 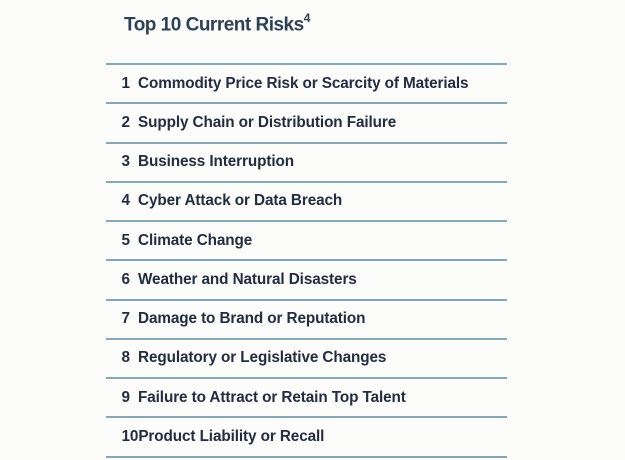 I want to click on risk-rank: 9, so click(x=126, y=397).